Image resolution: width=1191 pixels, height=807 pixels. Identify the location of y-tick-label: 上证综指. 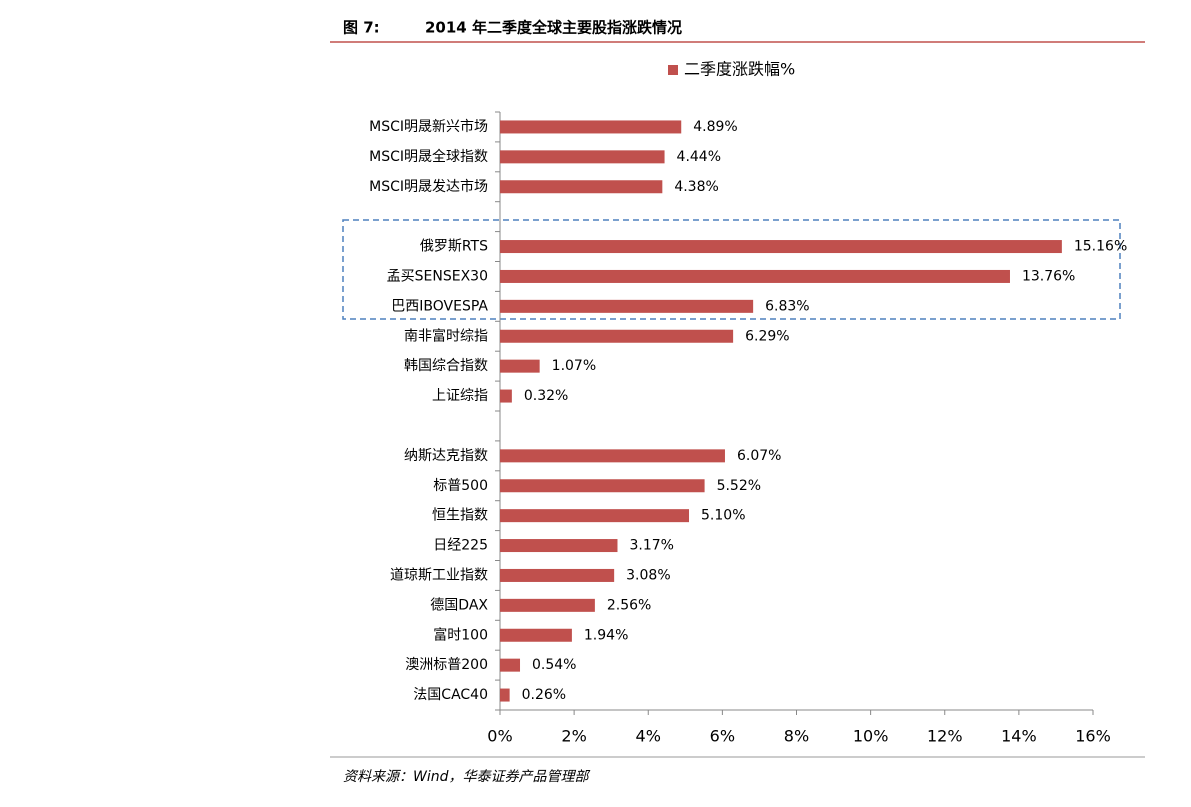
(460, 396).